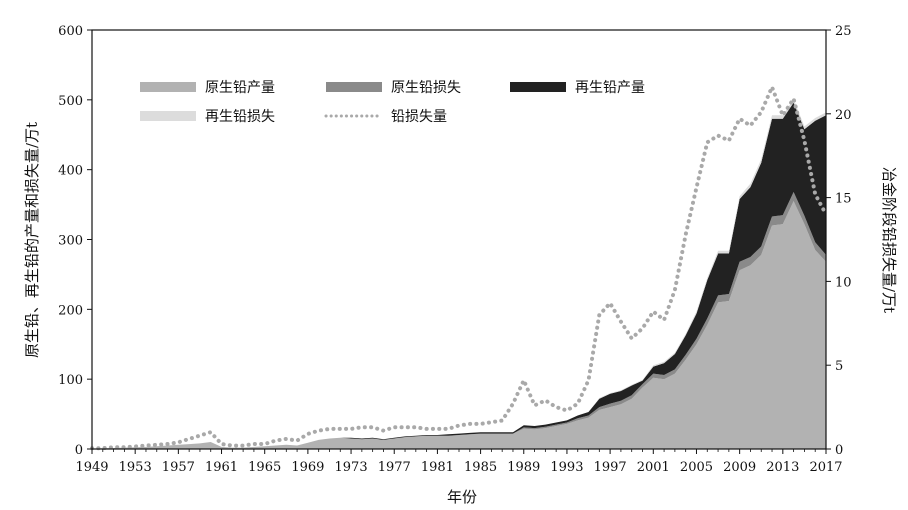  What do you see at coordinates (843, 31) in the screenshot?
I see `y-right-tick-label: 25` at bounding box center [843, 31].